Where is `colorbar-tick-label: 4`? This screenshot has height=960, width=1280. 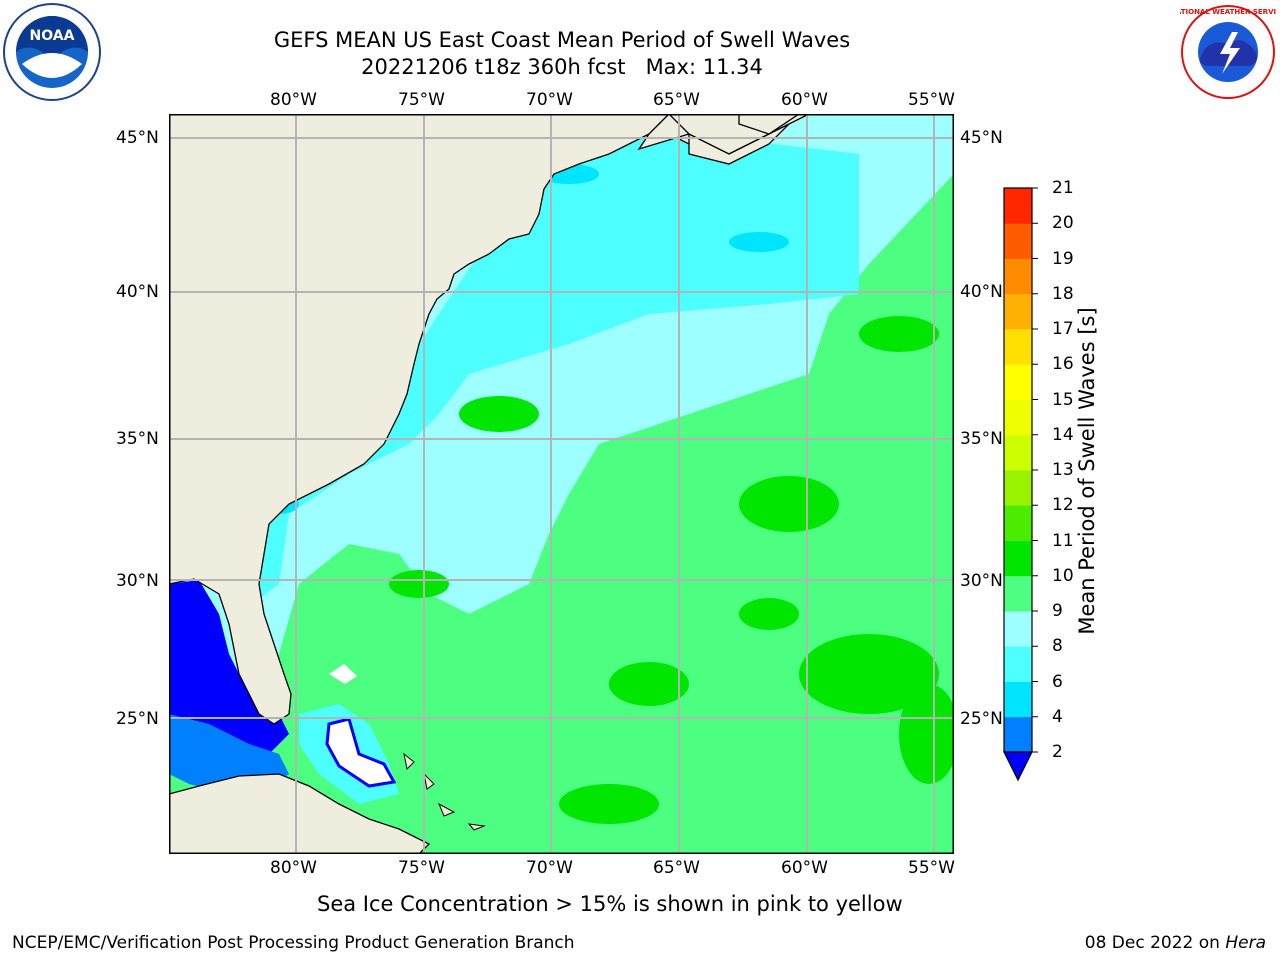
colorbar-tick-label: 4 is located at coordinates (1057, 716).